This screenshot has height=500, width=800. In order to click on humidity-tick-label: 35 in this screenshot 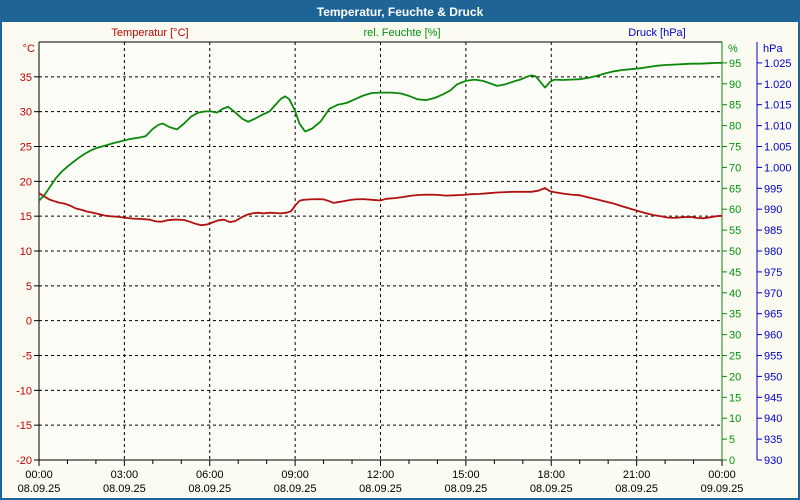, I will do `click(735, 315)`.